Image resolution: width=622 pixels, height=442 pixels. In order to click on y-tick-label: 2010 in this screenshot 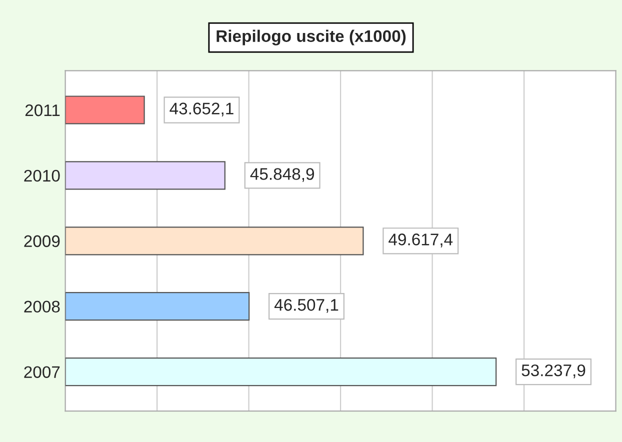, I will do `click(42, 176)`.